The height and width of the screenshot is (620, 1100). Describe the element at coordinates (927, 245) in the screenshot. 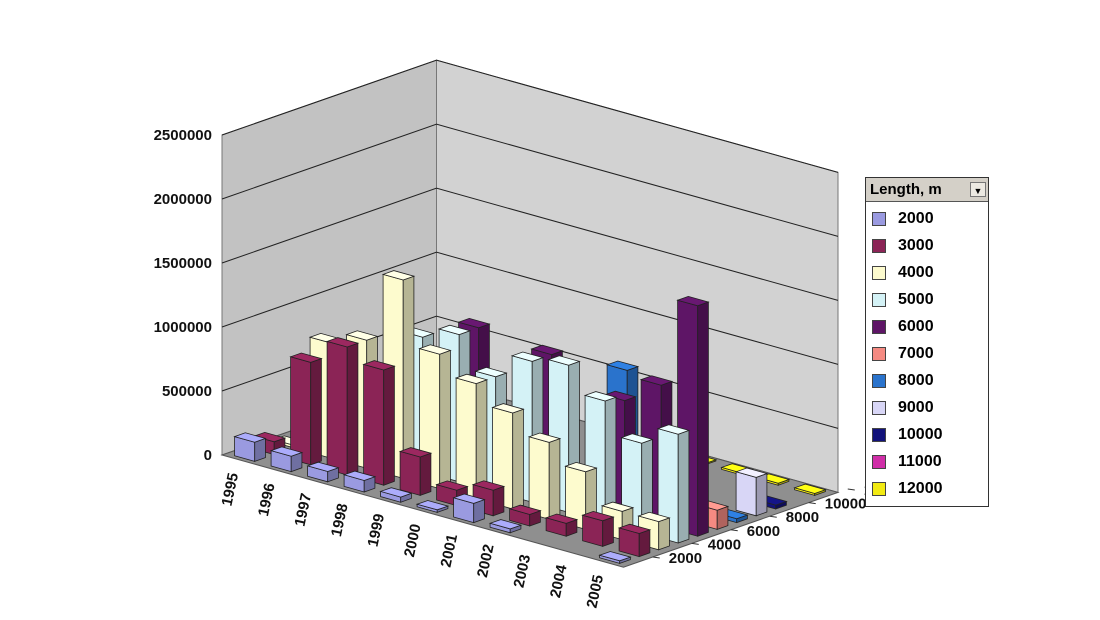

I see `legend-item: 3000` at that location.